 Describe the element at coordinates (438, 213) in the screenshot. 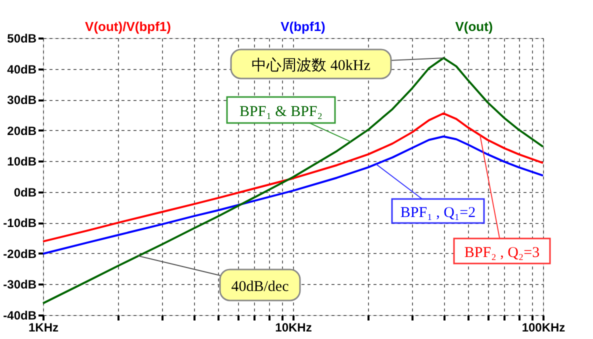

I see `annotation: BPF₁ , Q₁=2` at that location.